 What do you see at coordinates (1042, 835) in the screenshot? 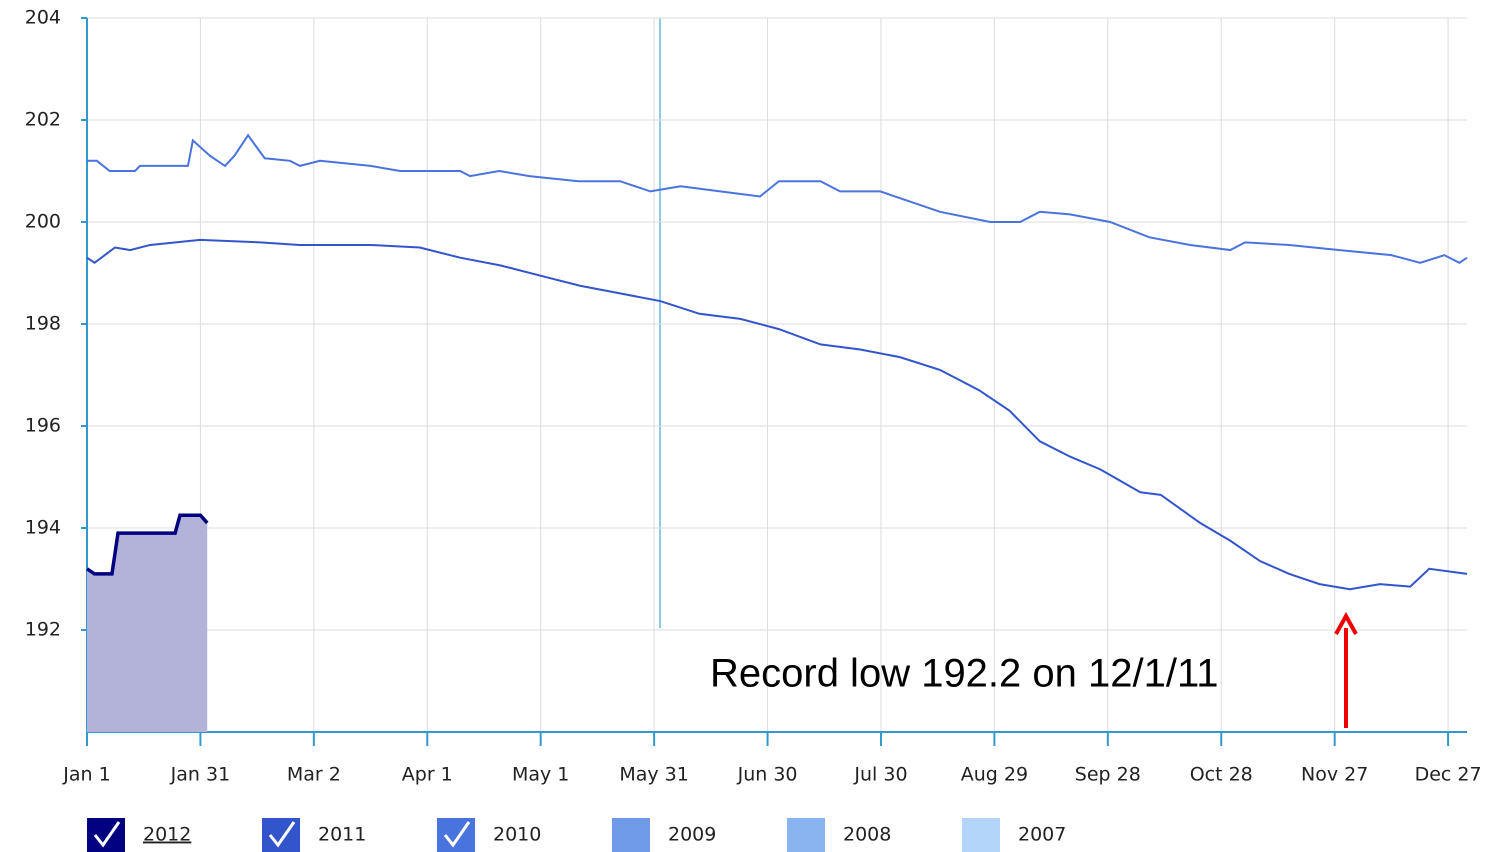
I see `legend-label: 2007` at bounding box center [1042, 835].